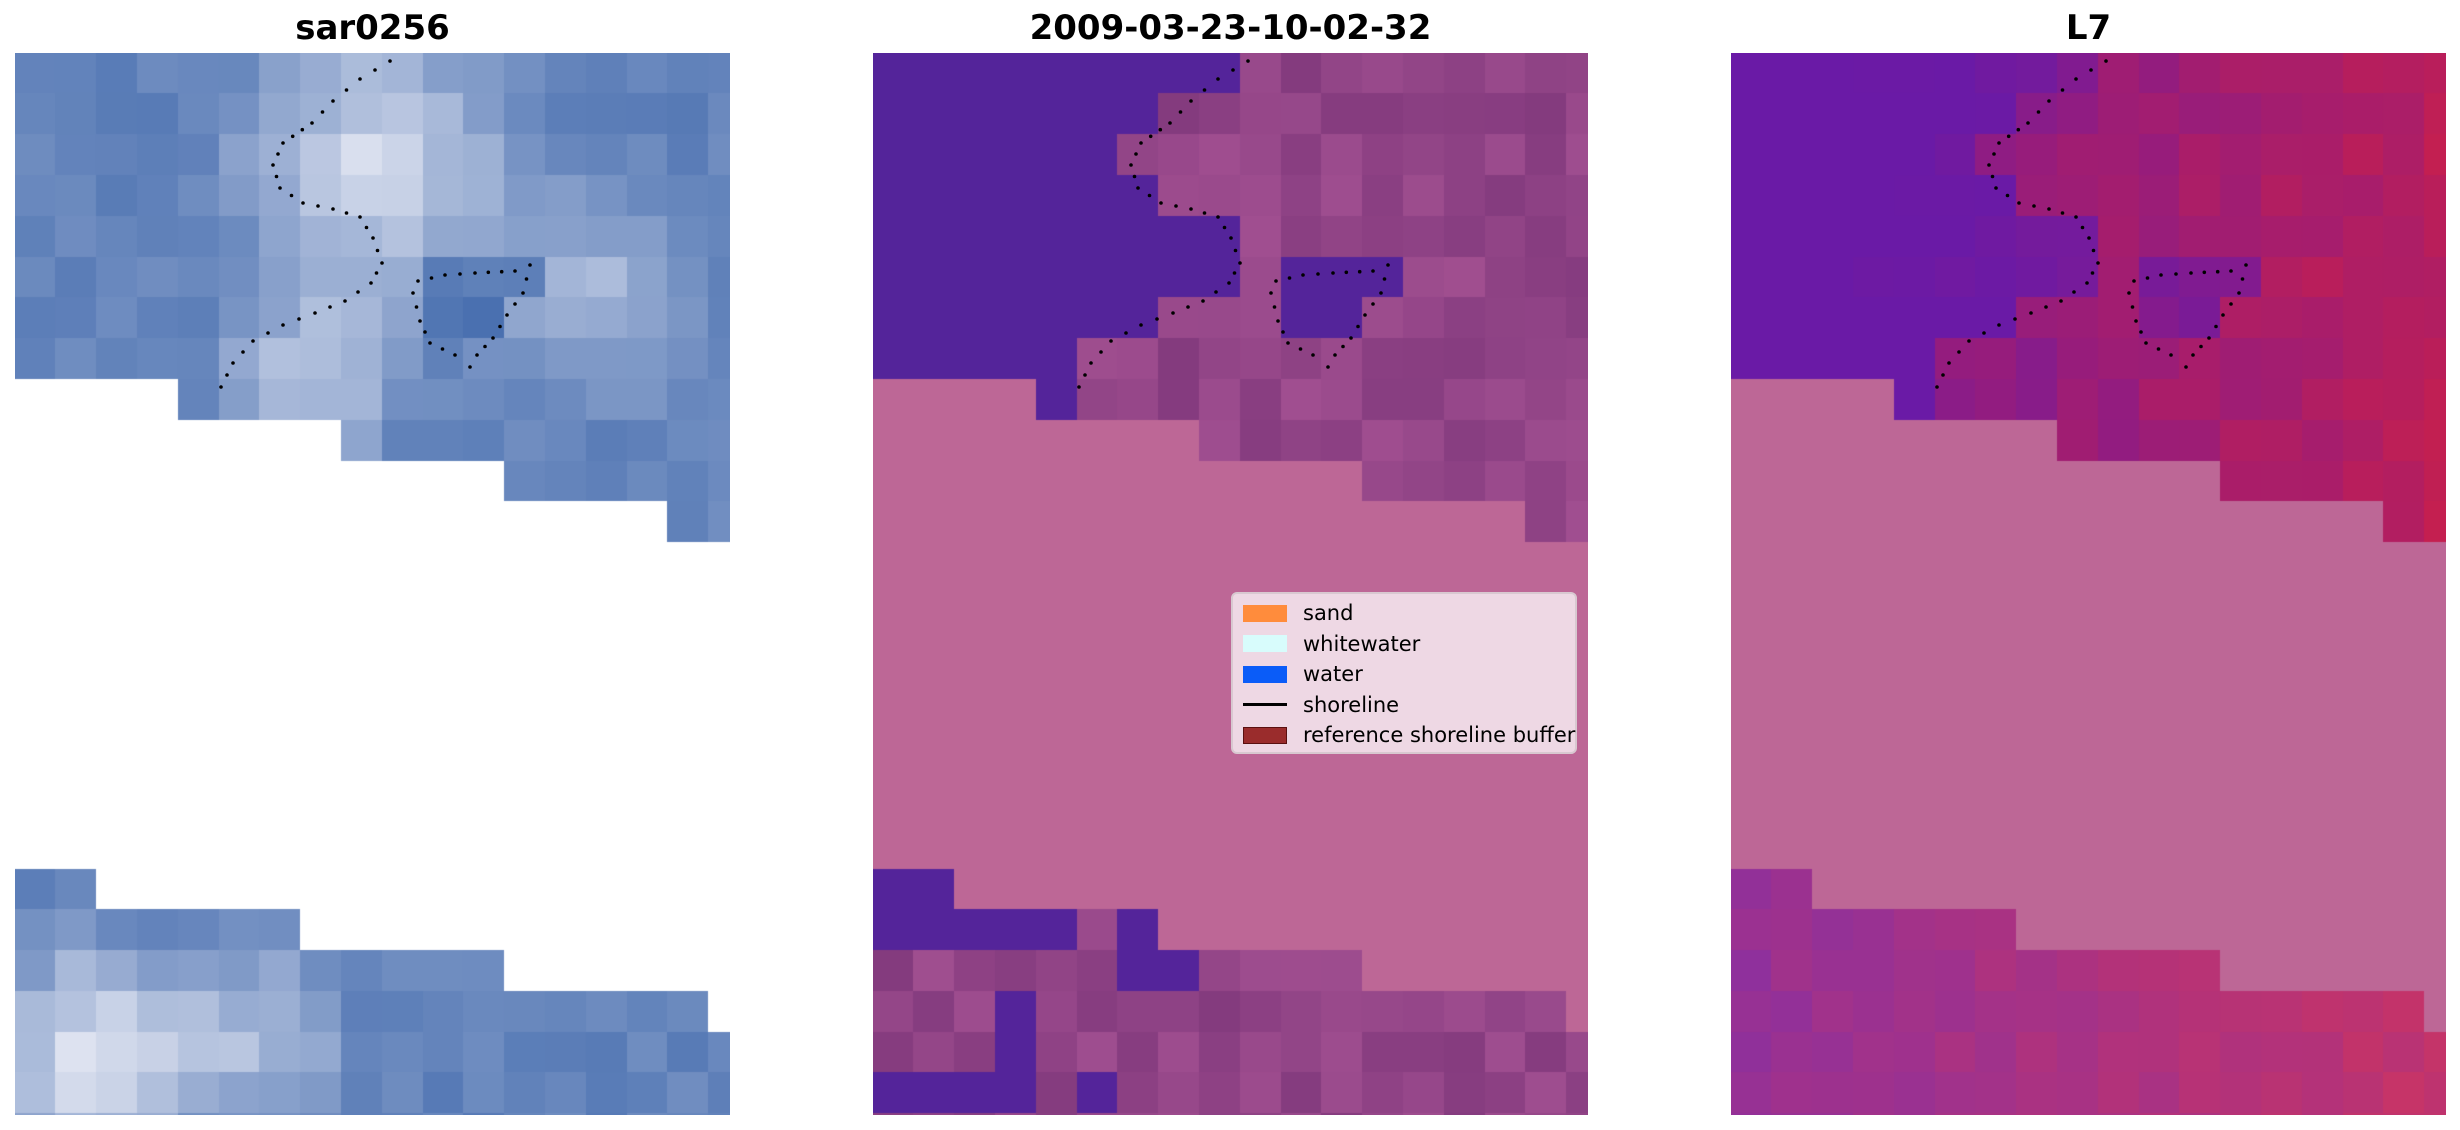 The image size is (2460, 1130). I want to click on legend-item-water: water, so click(1404, 674).